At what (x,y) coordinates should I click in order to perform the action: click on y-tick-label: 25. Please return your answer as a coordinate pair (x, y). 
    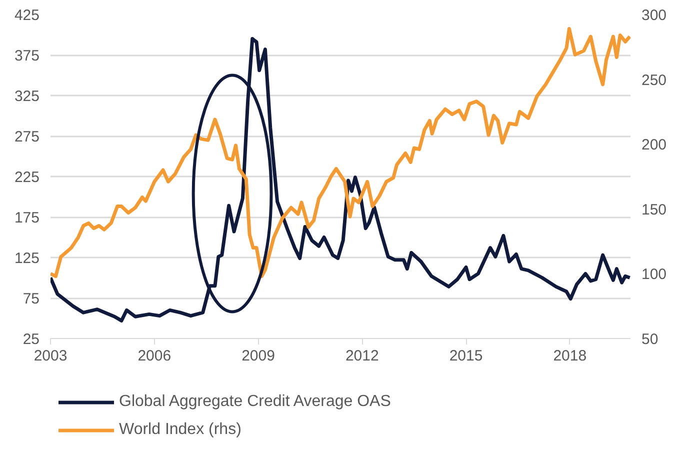
    Looking at the image, I should click on (31, 339).